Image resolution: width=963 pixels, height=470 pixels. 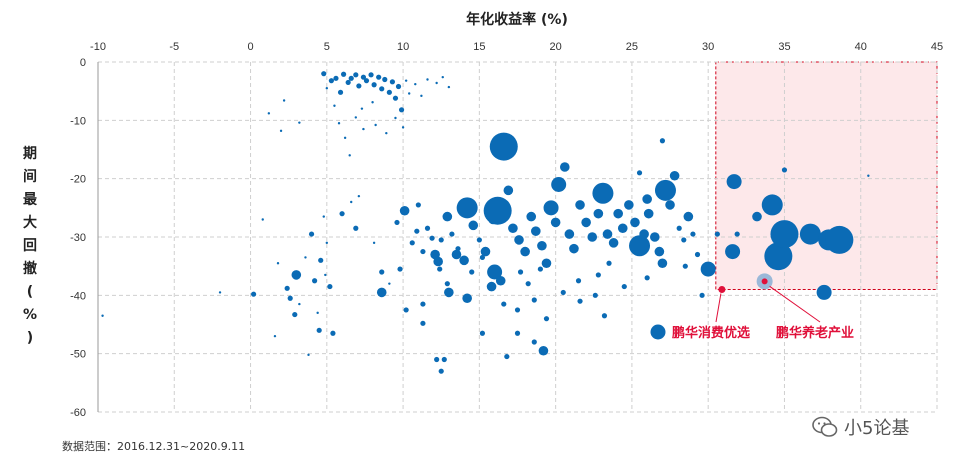 What do you see at coordinates (174, 47) in the screenshot?
I see `x-tick-label: -5` at bounding box center [174, 47].